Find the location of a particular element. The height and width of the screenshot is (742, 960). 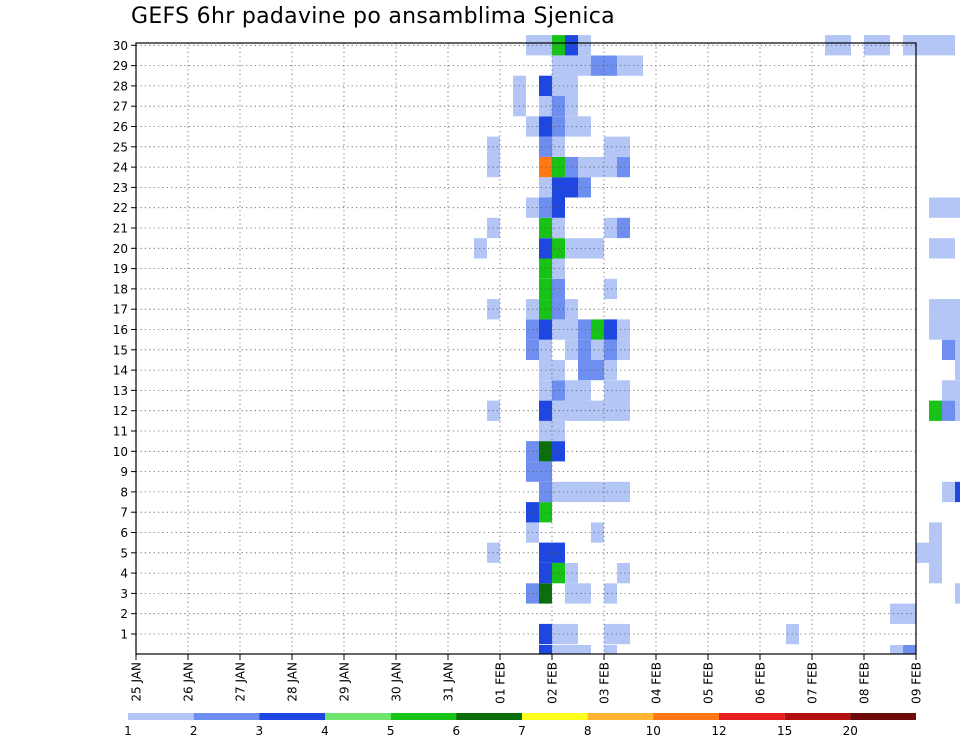

x-tick-label: 07 FEB is located at coordinates (813, 683).